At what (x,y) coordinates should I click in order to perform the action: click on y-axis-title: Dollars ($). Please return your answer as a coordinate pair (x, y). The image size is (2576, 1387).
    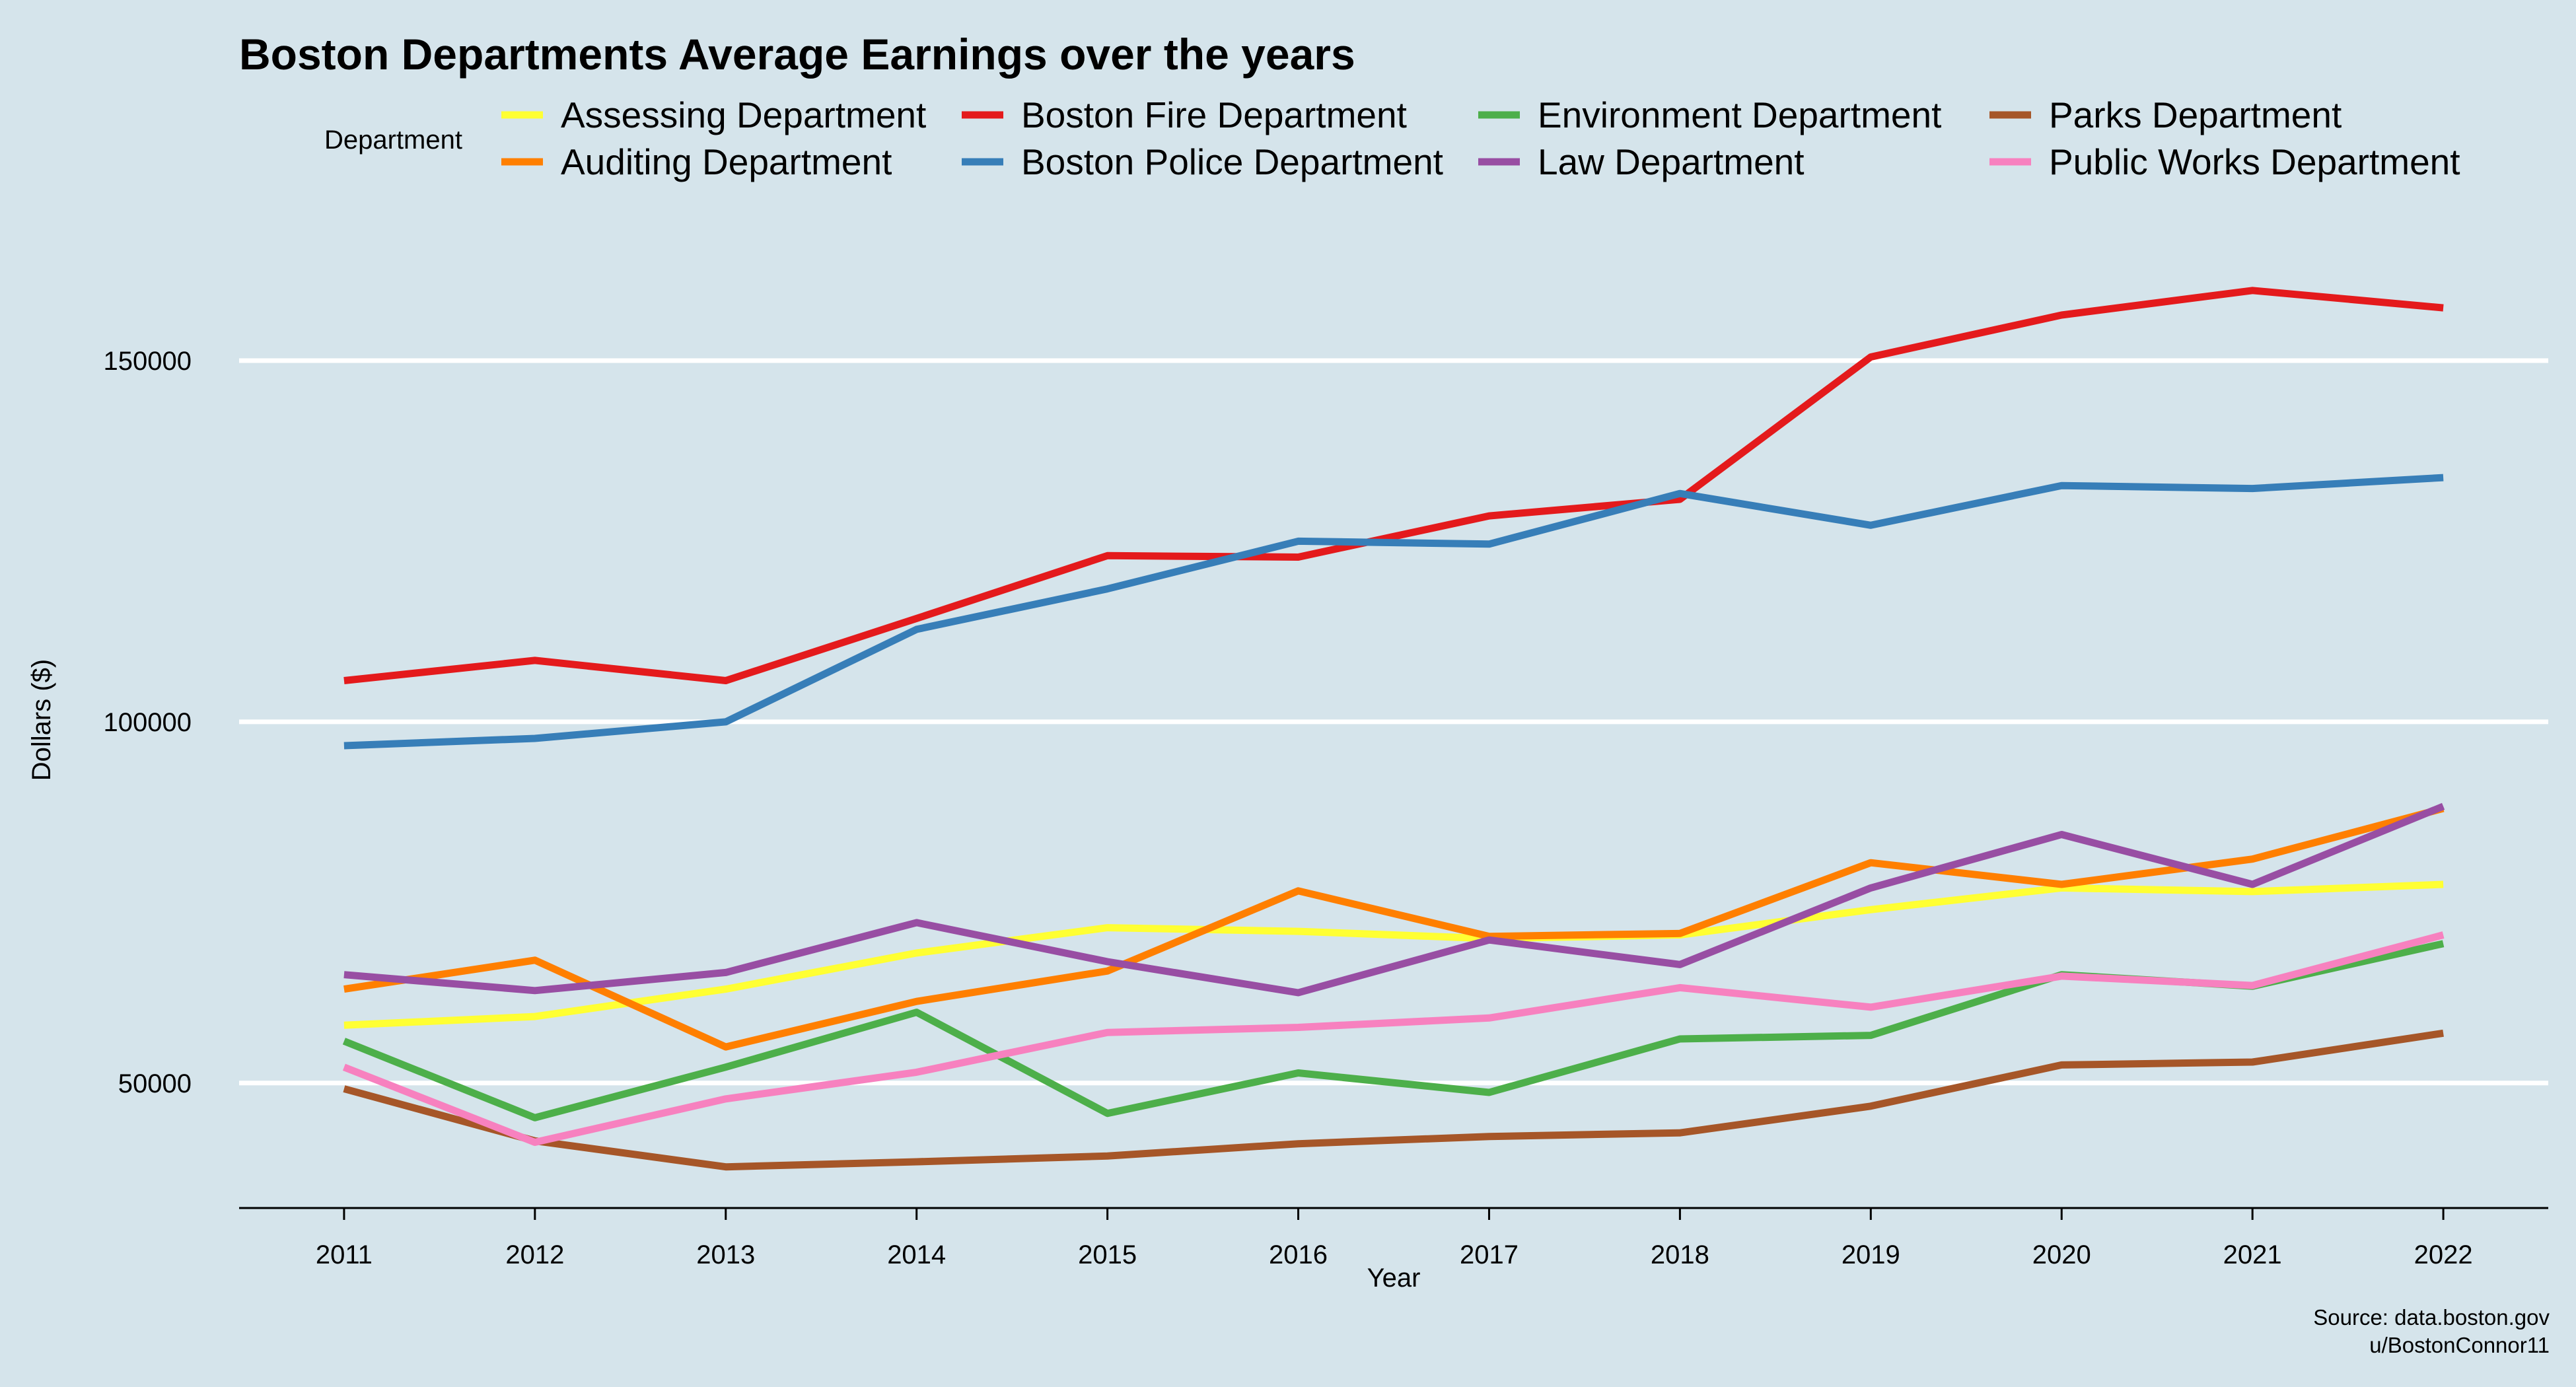
    Looking at the image, I should click on (41, 720).